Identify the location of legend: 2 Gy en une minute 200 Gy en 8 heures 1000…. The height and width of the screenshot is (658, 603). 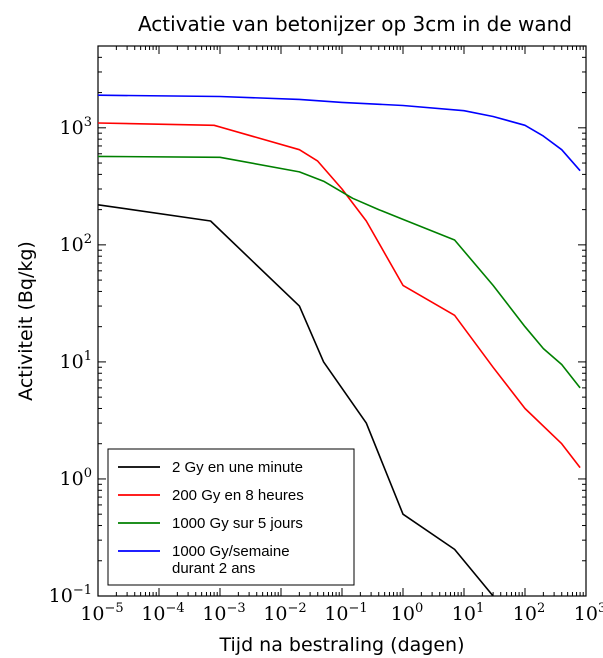
(231, 517).